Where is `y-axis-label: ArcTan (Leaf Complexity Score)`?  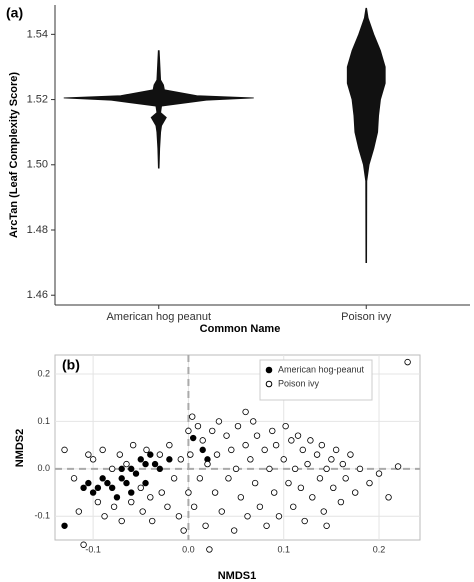 y-axis-label: ArcTan (Leaf Complexity Score) is located at coordinates (14, 155).